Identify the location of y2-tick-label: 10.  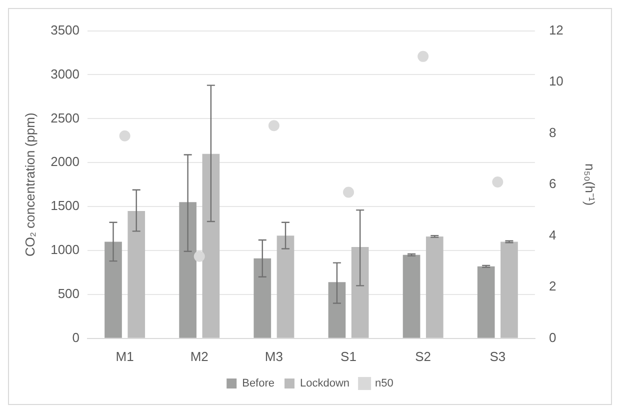
(556, 81).